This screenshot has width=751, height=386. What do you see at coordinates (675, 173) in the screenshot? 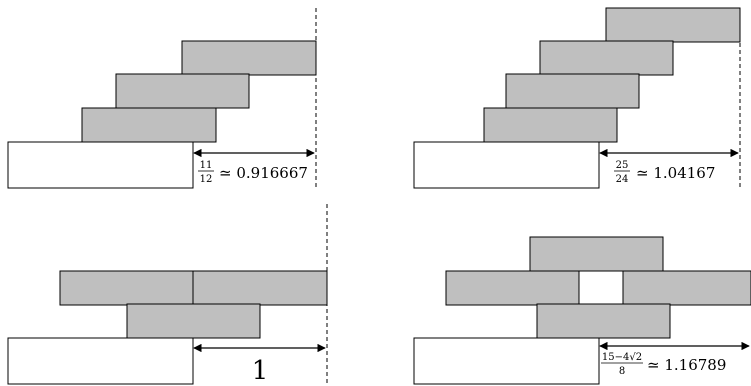
I see `value-text: ≃ 1.04167` at bounding box center [675, 173].